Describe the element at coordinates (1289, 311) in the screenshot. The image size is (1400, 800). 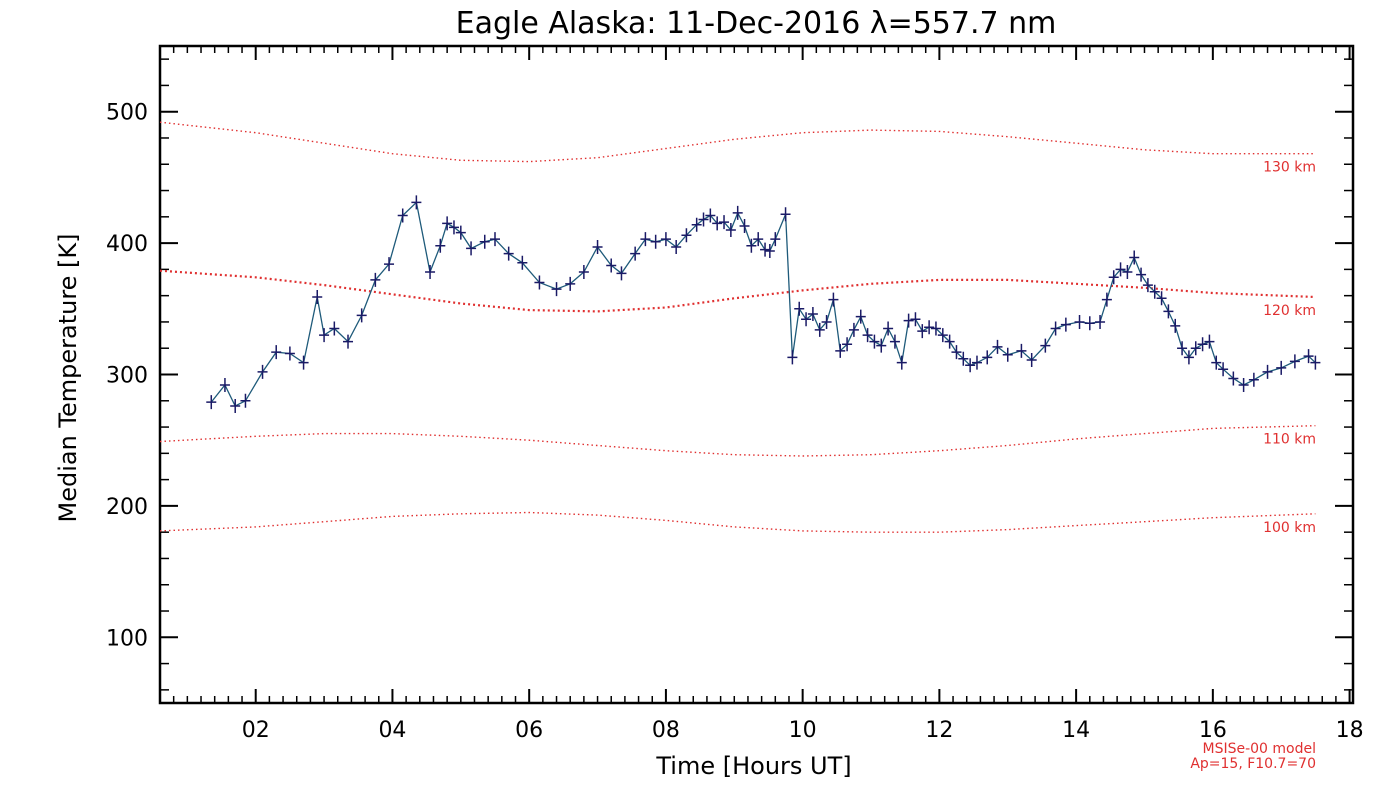
I see `model-curve-label: 120 km` at that location.